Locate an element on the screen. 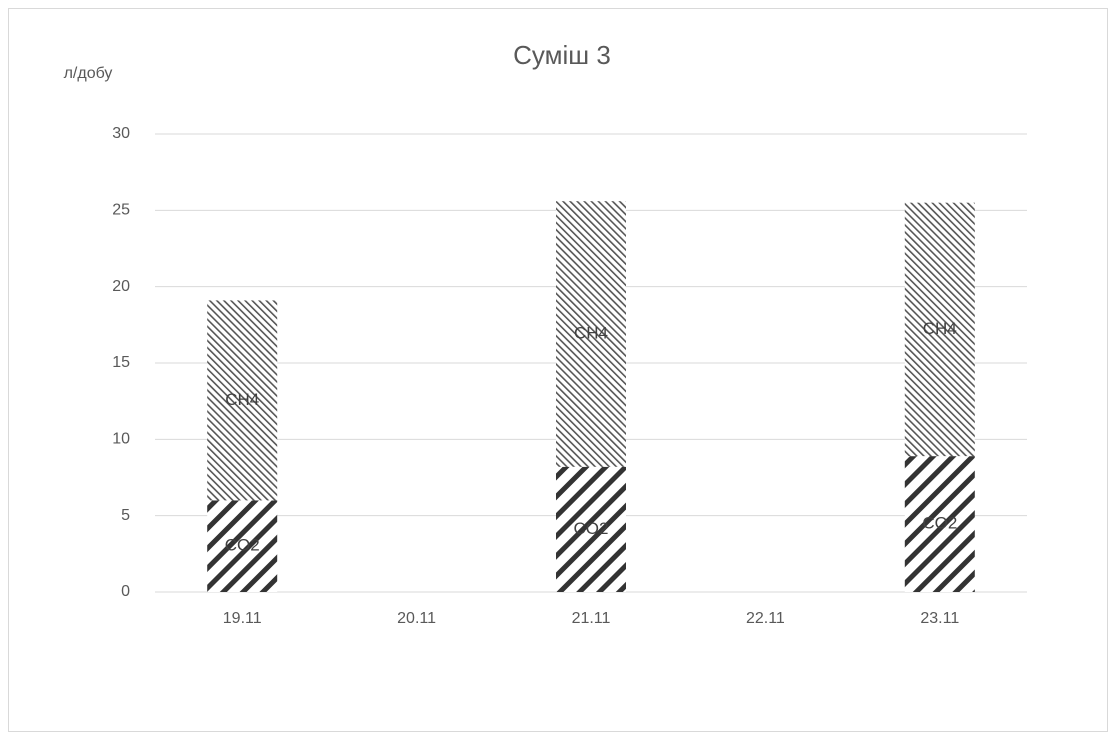  x-tick-label: 20.11 is located at coordinates (416, 618).